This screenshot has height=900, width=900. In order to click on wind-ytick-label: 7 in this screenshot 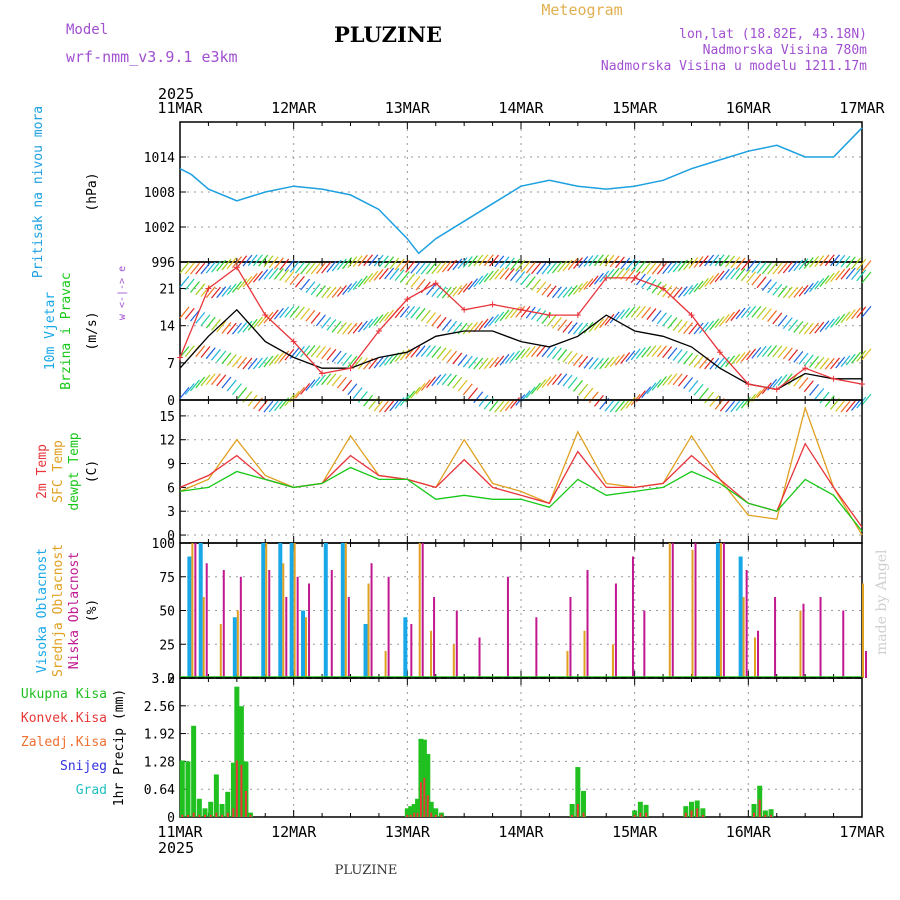, I will do `click(171, 364)`.